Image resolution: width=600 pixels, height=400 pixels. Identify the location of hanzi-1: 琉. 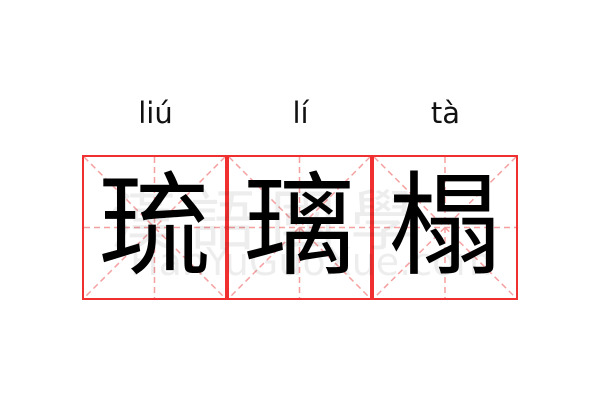
(154, 227).